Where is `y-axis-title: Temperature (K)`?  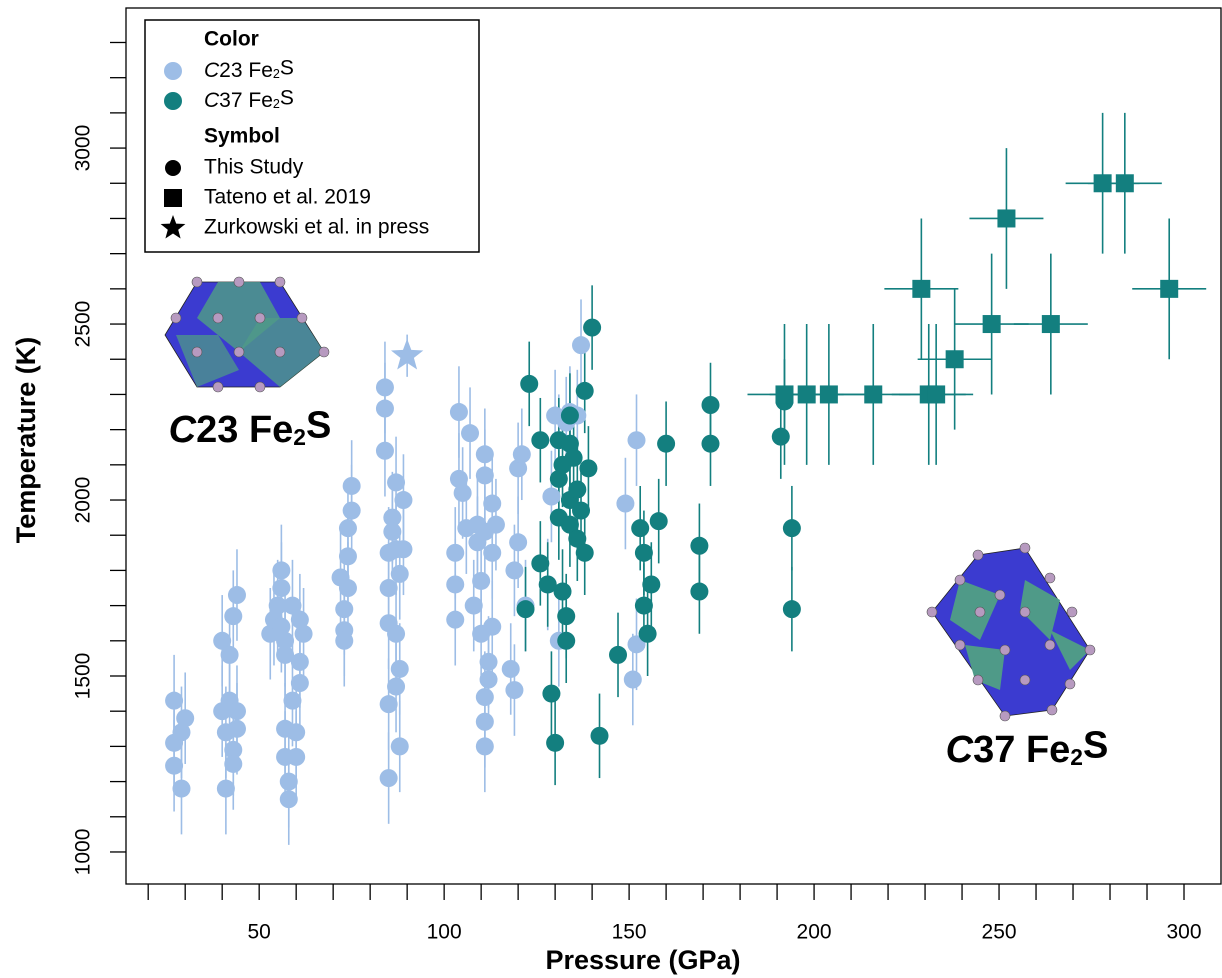 y-axis-title: Temperature (K) is located at coordinates (26, 440).